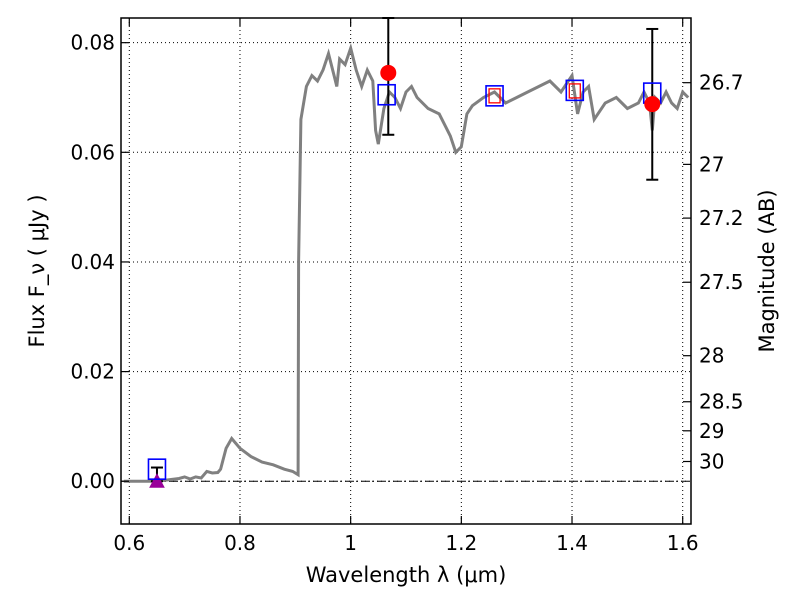 The image size is (800, 600). Describe the element at coordinates (92, 372) in the screenshot. I see `y-tick-label: 0.02` at that location.